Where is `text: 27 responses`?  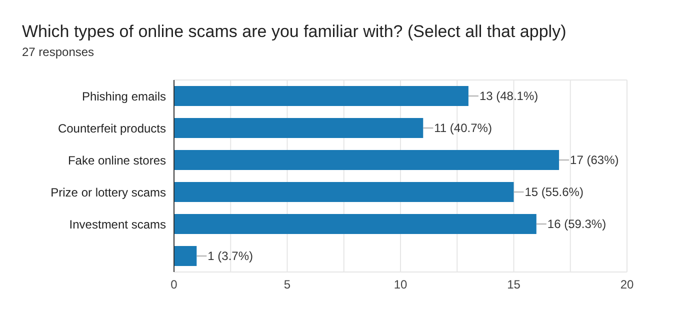 text: 27 responses is located at coordinates (58, 52).